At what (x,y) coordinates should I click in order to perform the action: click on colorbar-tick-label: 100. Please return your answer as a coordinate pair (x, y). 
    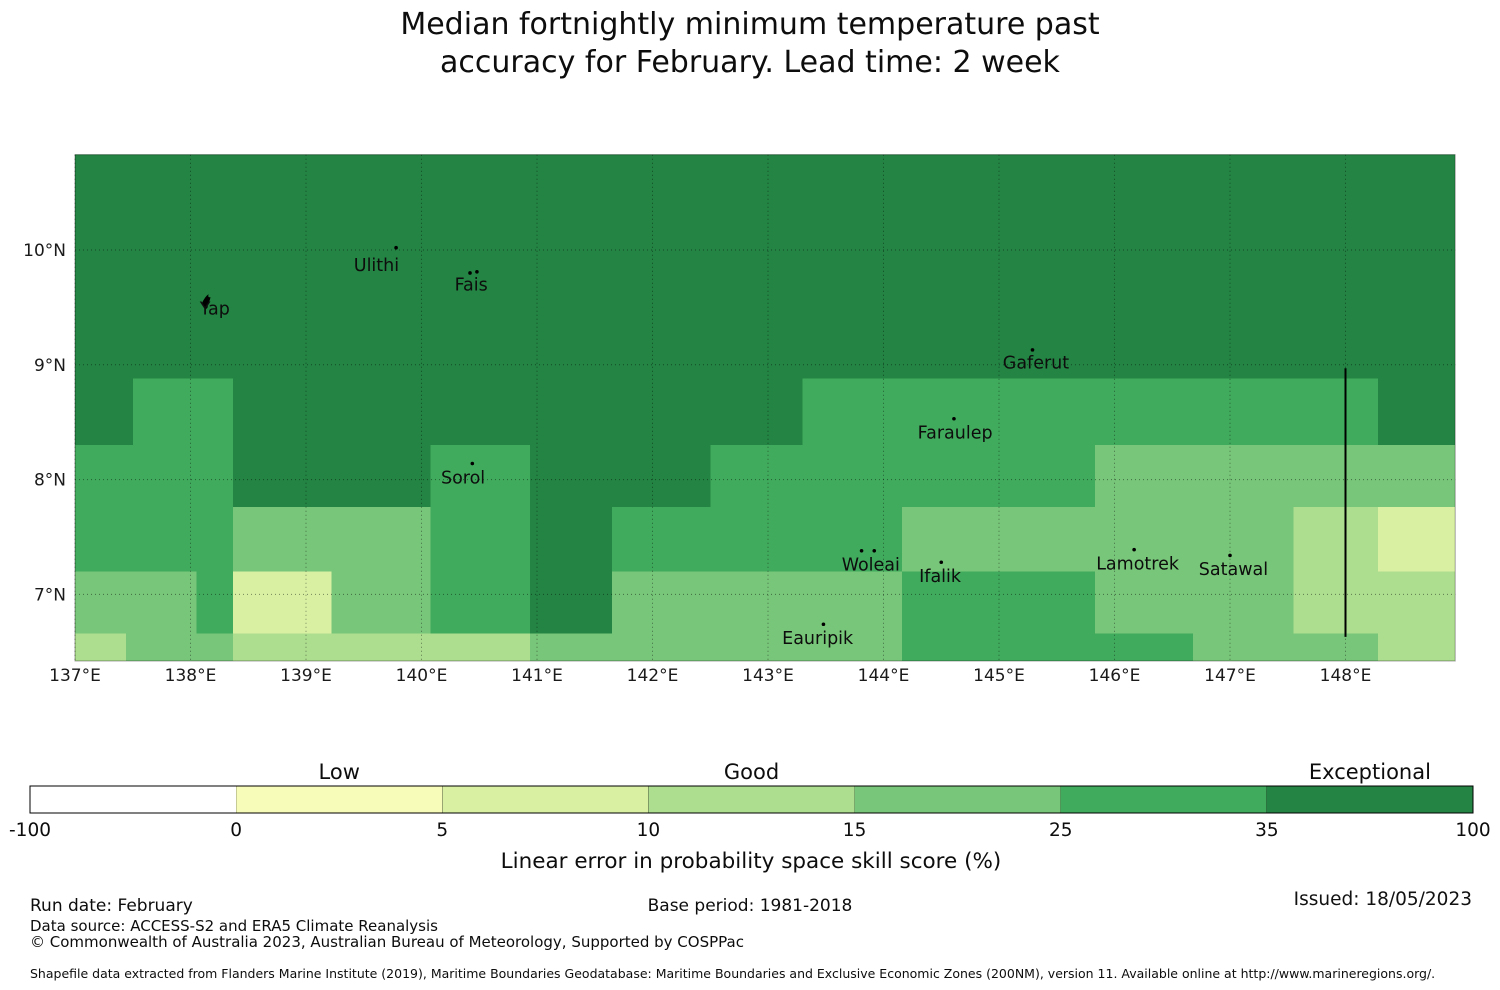
    Looking at the image, I should click on (1472, 830).